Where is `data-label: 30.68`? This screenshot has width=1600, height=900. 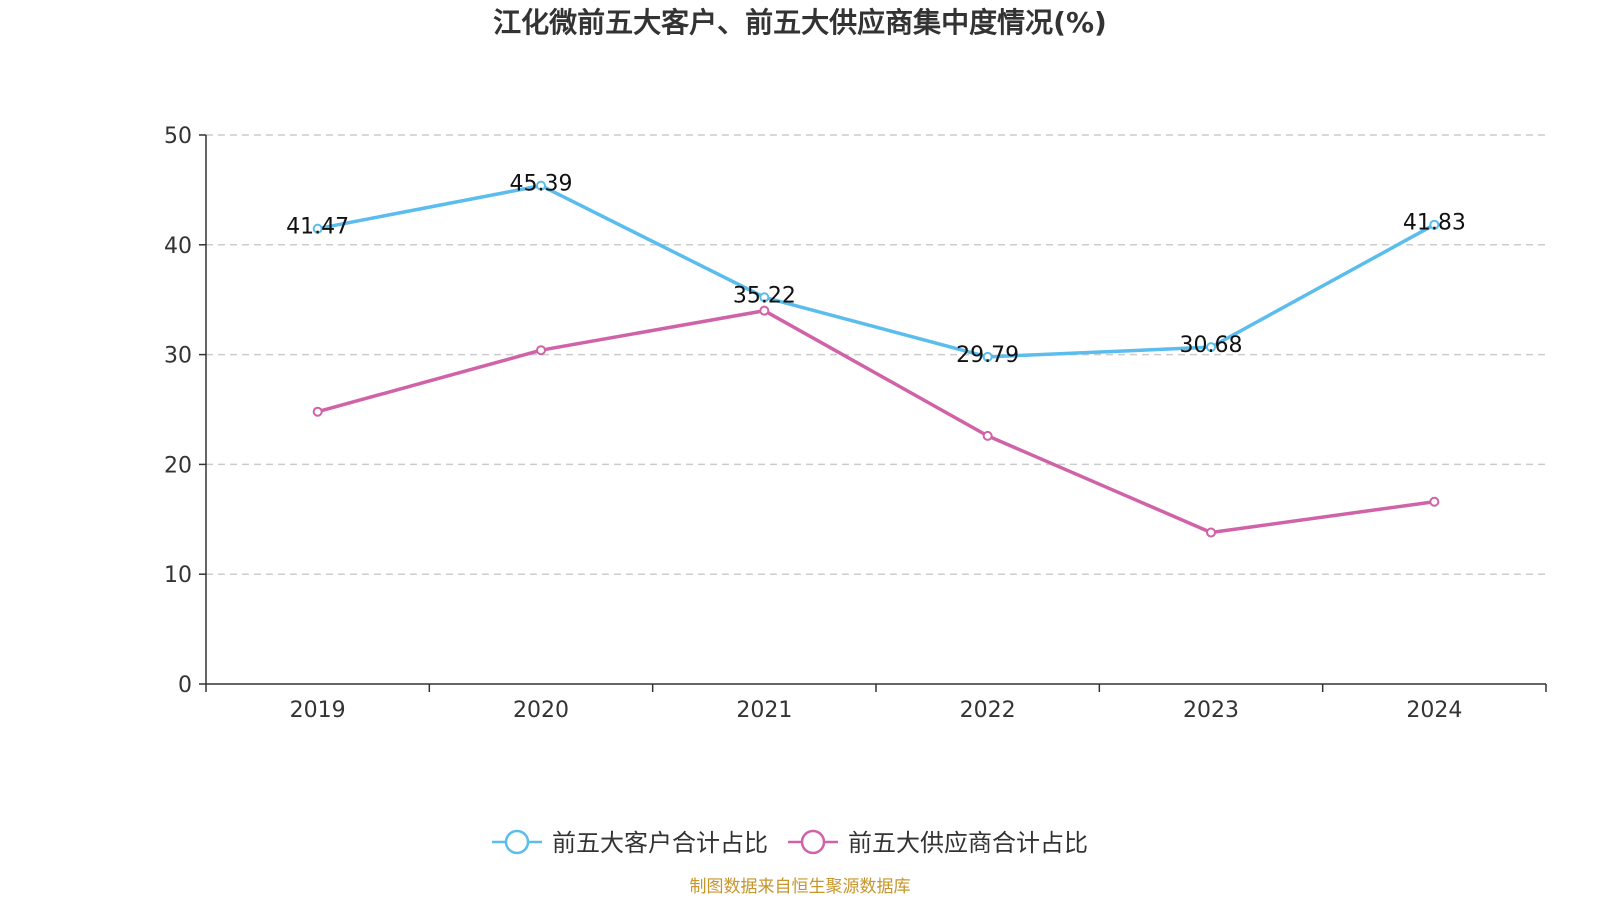
data-label: 30.68 is located at coordinates (1211, 345).